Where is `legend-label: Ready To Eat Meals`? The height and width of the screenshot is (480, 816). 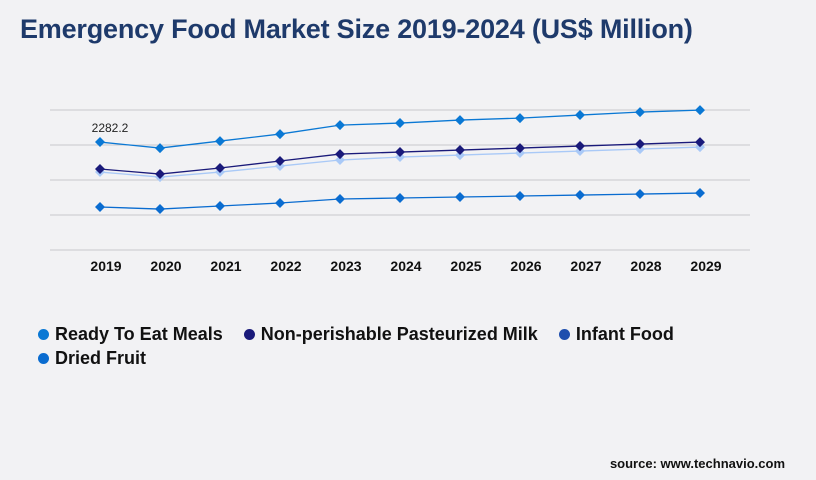
legend-label: Ready To Eat Meals is located at coordinates (139, 333).